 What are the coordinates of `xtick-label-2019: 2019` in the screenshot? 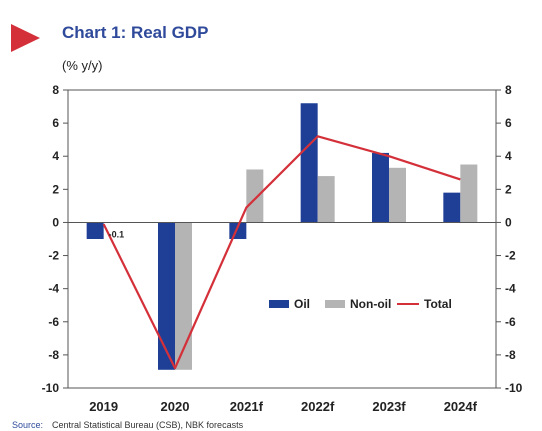 It's located at (103, 406).